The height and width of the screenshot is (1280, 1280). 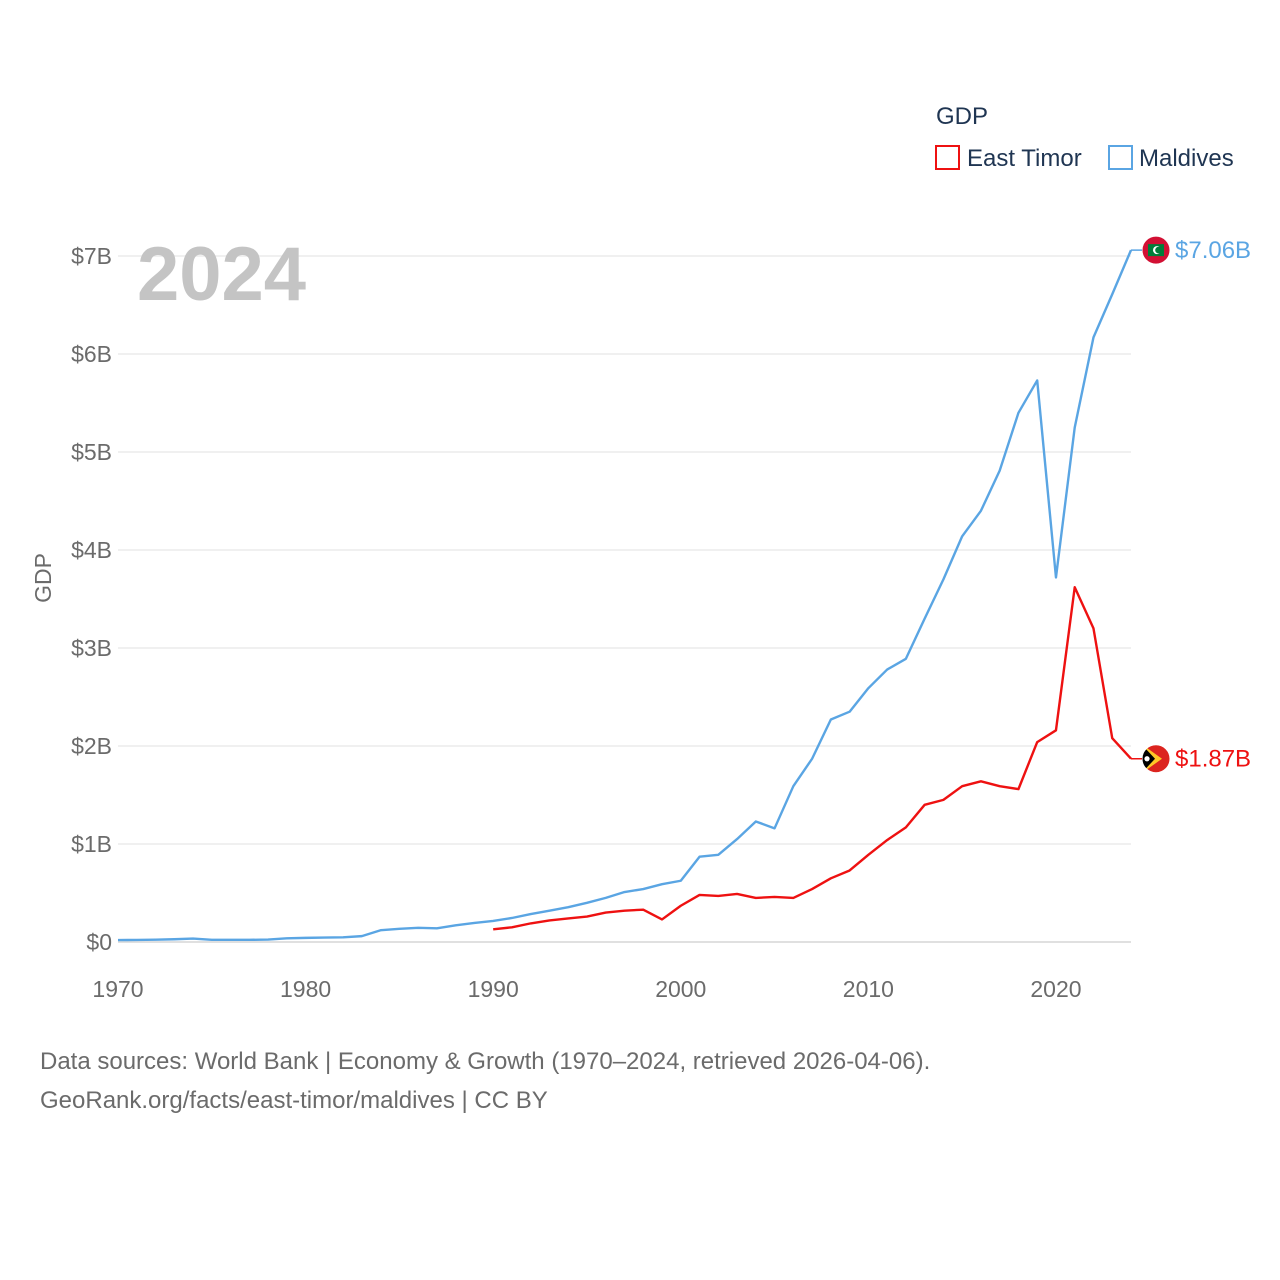 What do you see at coordinates (91, 844) in the screenshot?
I see `y-tick-label: $1B` at bounding box center [91, 844].